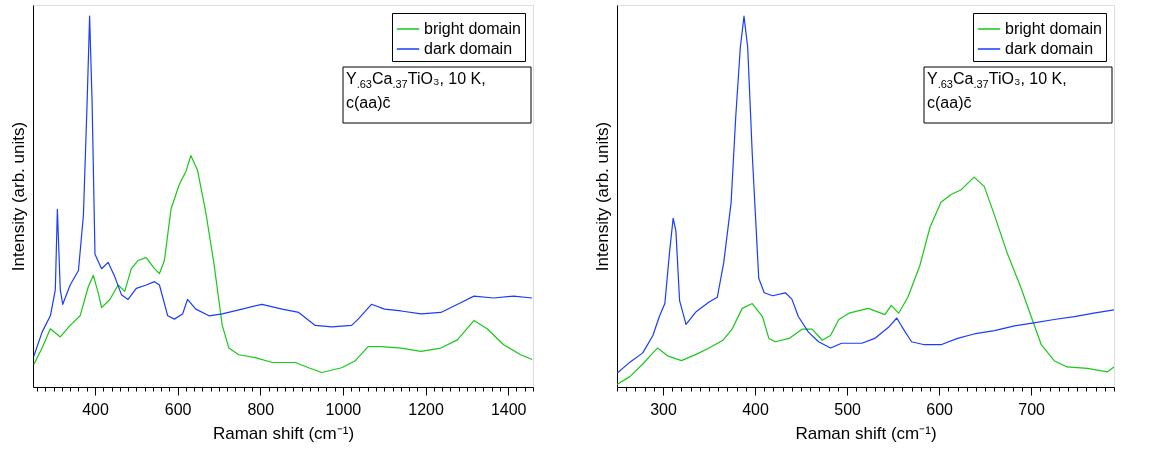 The height and width of the screenshot is (471, 1155). I want to click on x-tick-label: 1000, so click(343, 409).